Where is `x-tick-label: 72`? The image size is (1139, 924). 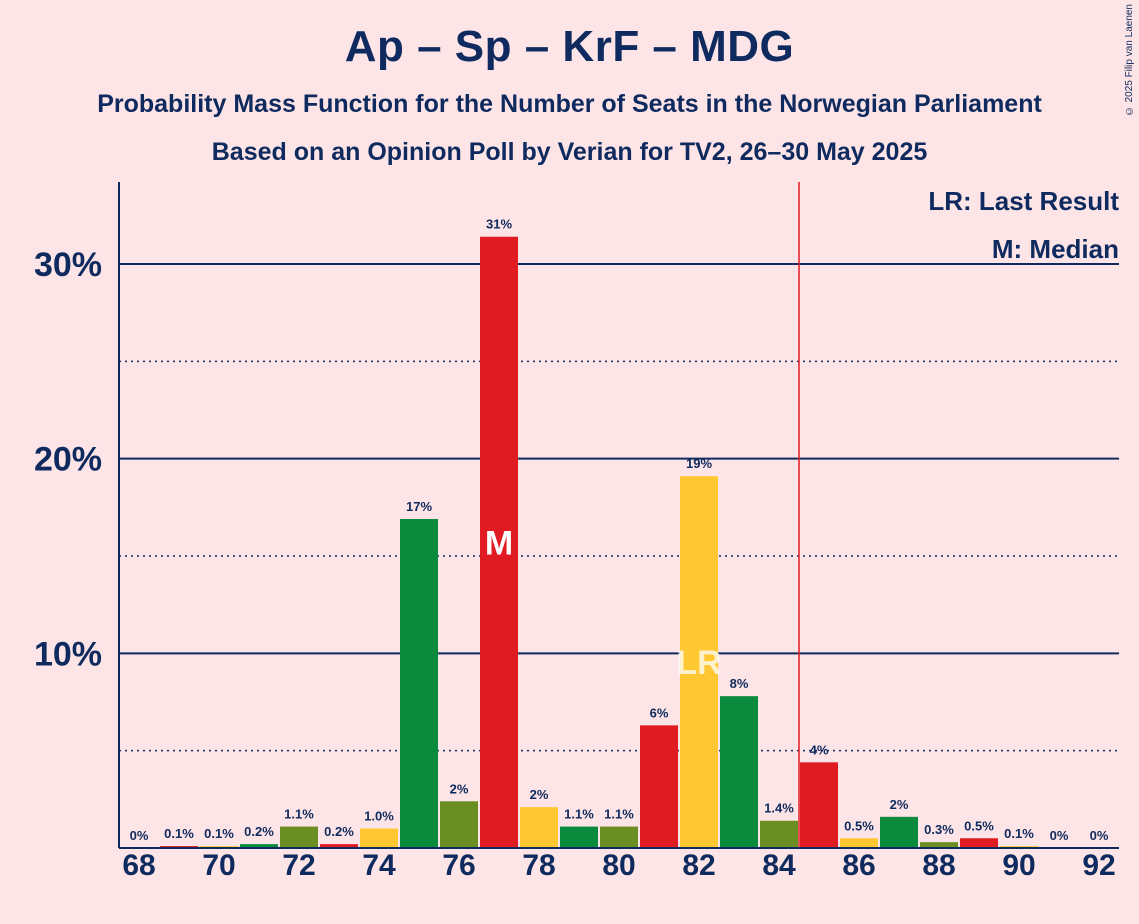
x-tick-label: 72 is located at coordinates (298, 865).